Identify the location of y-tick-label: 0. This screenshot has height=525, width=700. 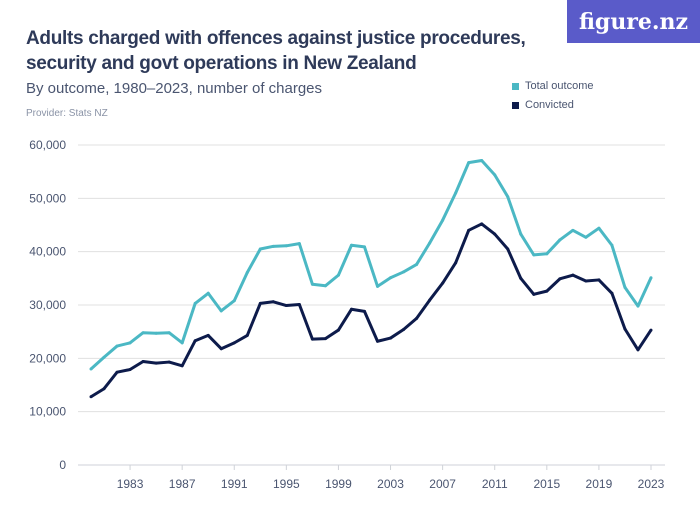
(62, 465).